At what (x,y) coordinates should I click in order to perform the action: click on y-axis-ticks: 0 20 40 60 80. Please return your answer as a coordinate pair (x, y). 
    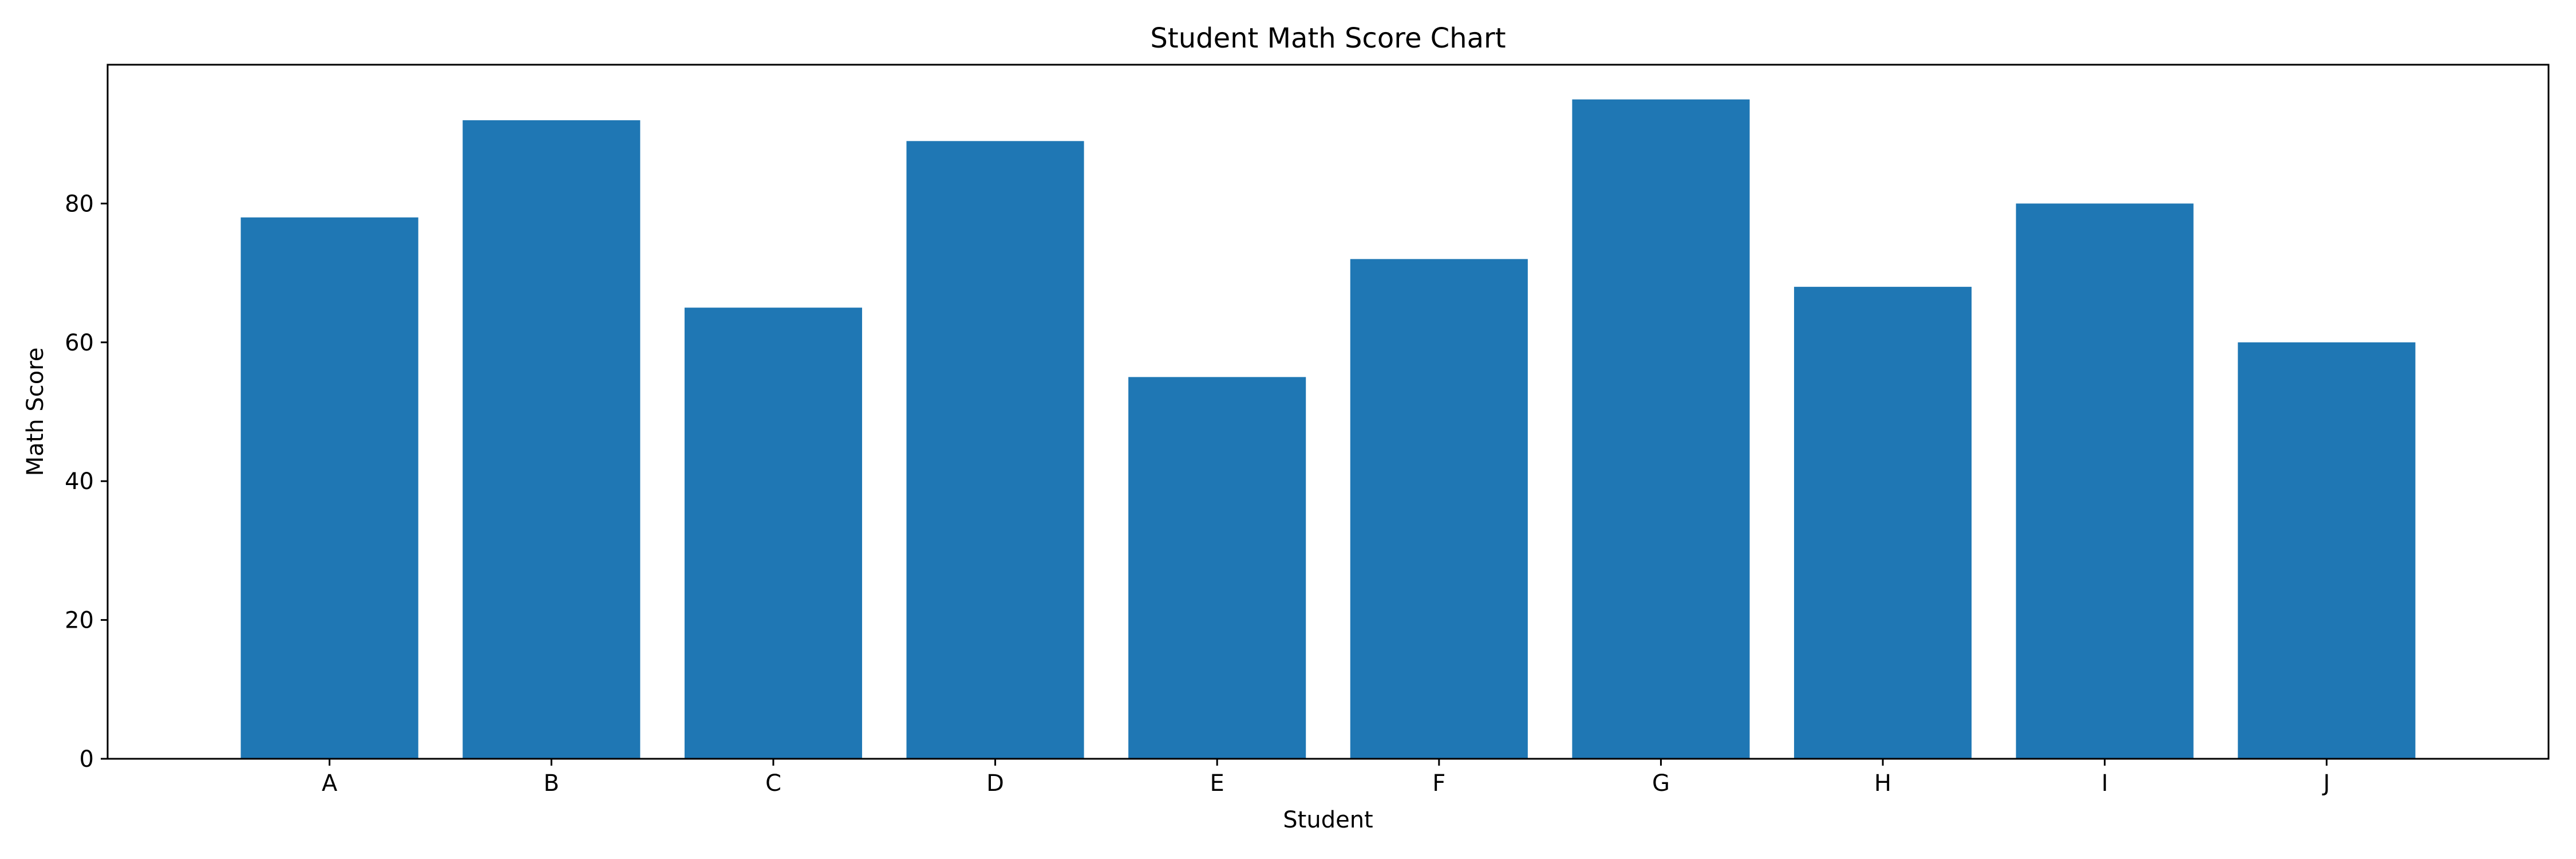
    Looking at the image, I should click on (86, 482).